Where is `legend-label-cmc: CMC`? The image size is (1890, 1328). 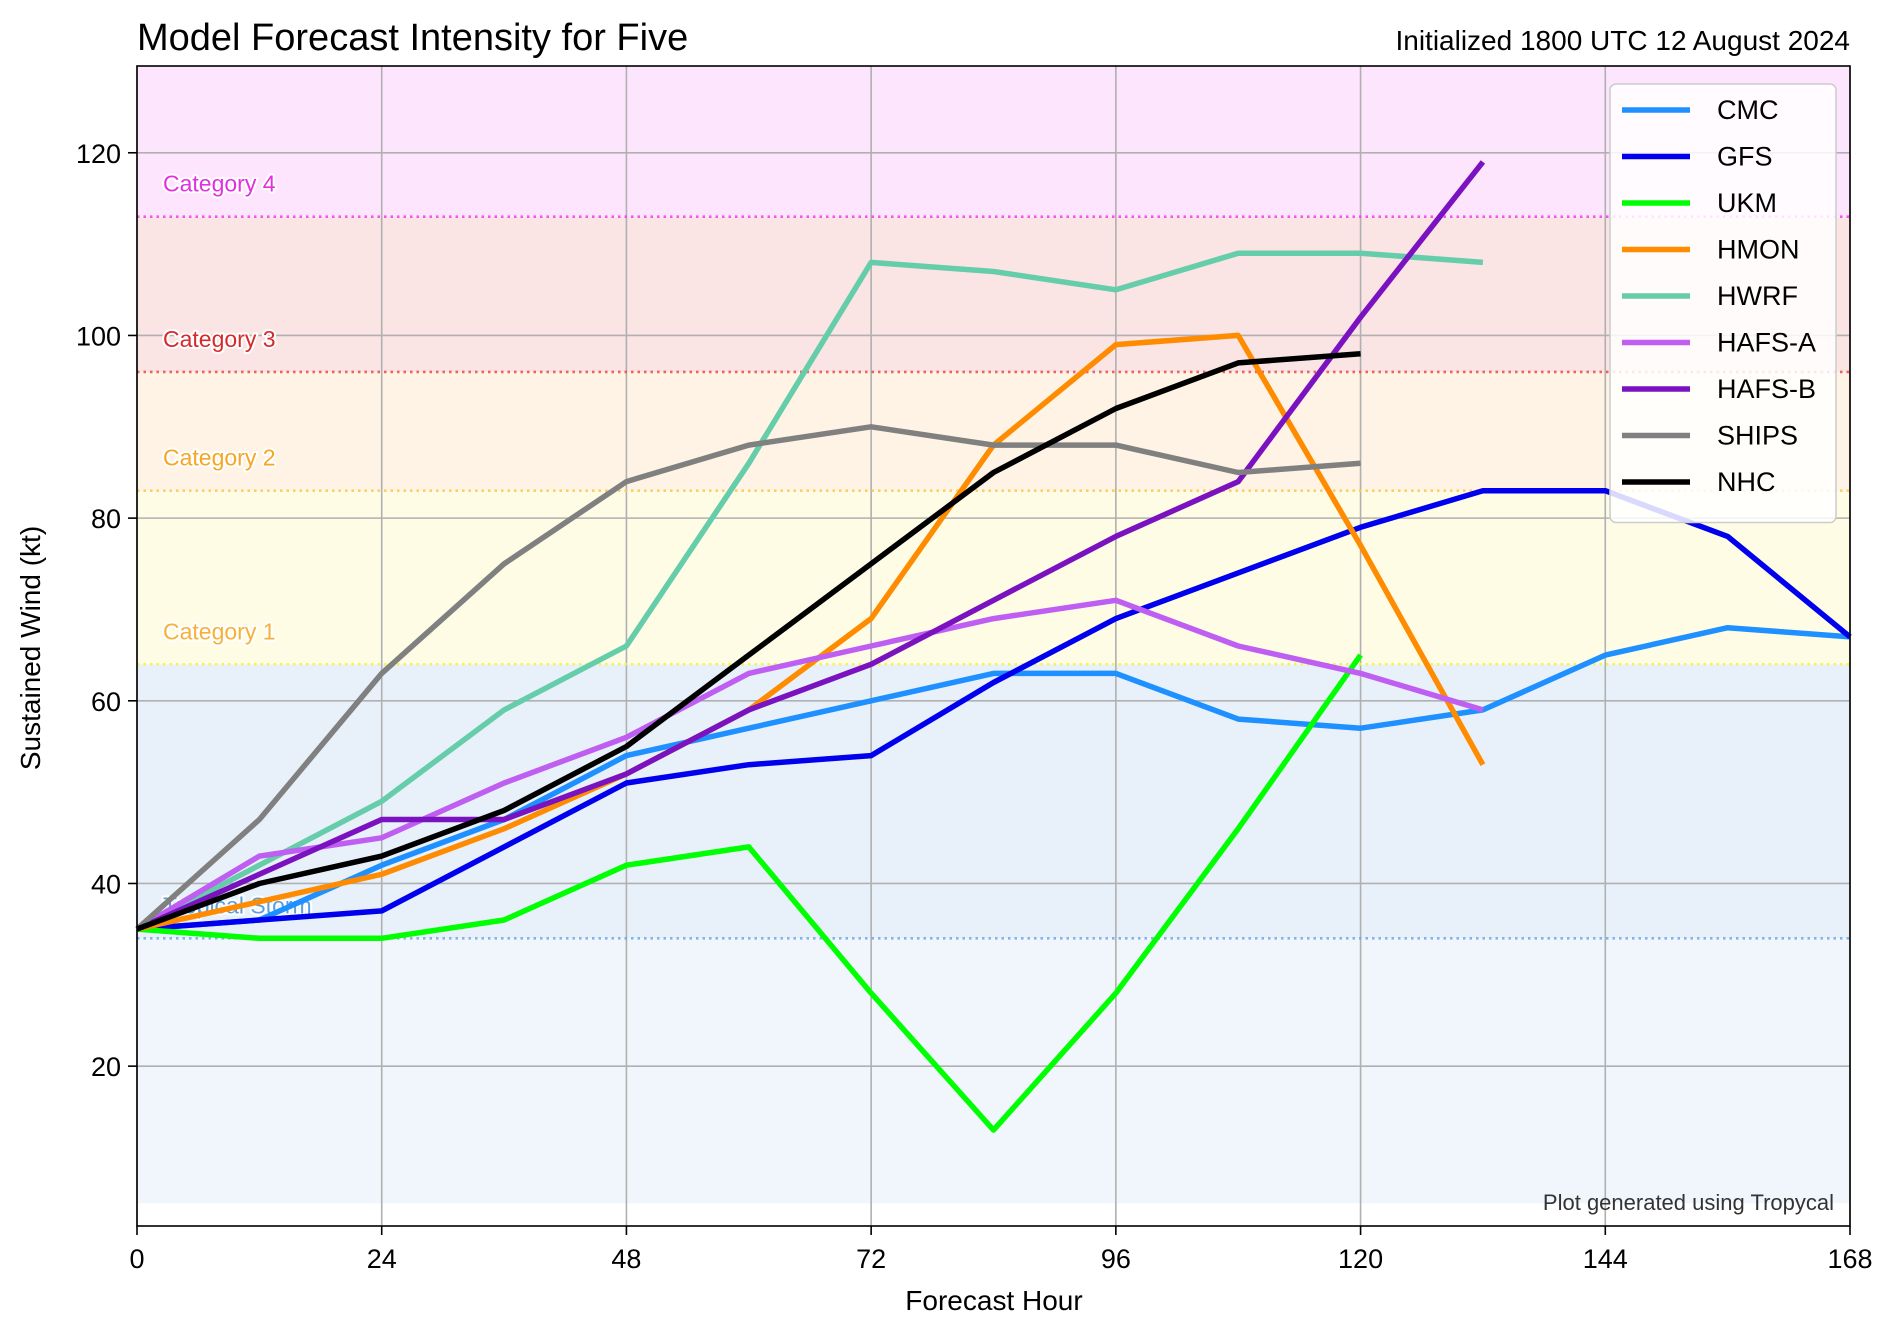 legend-label-cmc: CMC is located at coordinates (1748, 110).